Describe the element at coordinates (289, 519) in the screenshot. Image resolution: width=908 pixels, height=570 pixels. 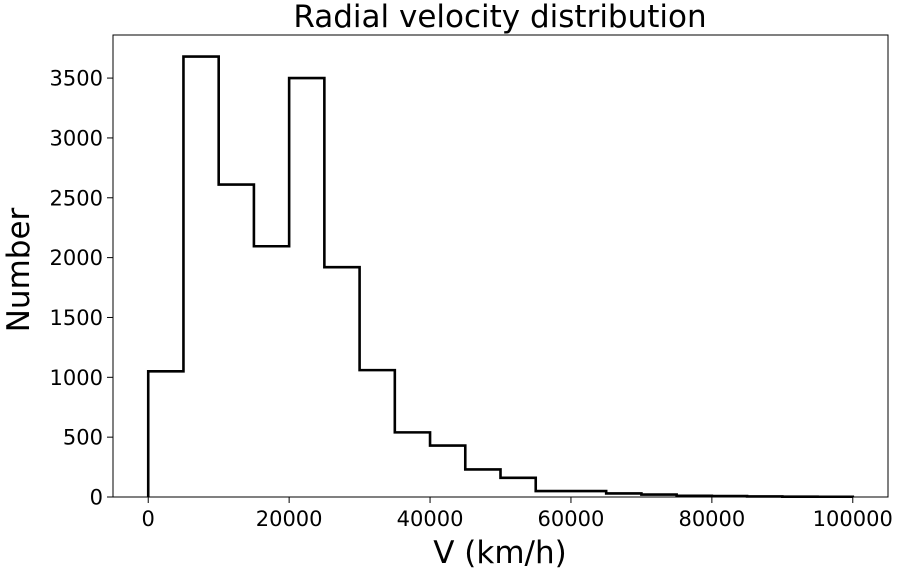
I see `x-tick-label: 20000` at that location.